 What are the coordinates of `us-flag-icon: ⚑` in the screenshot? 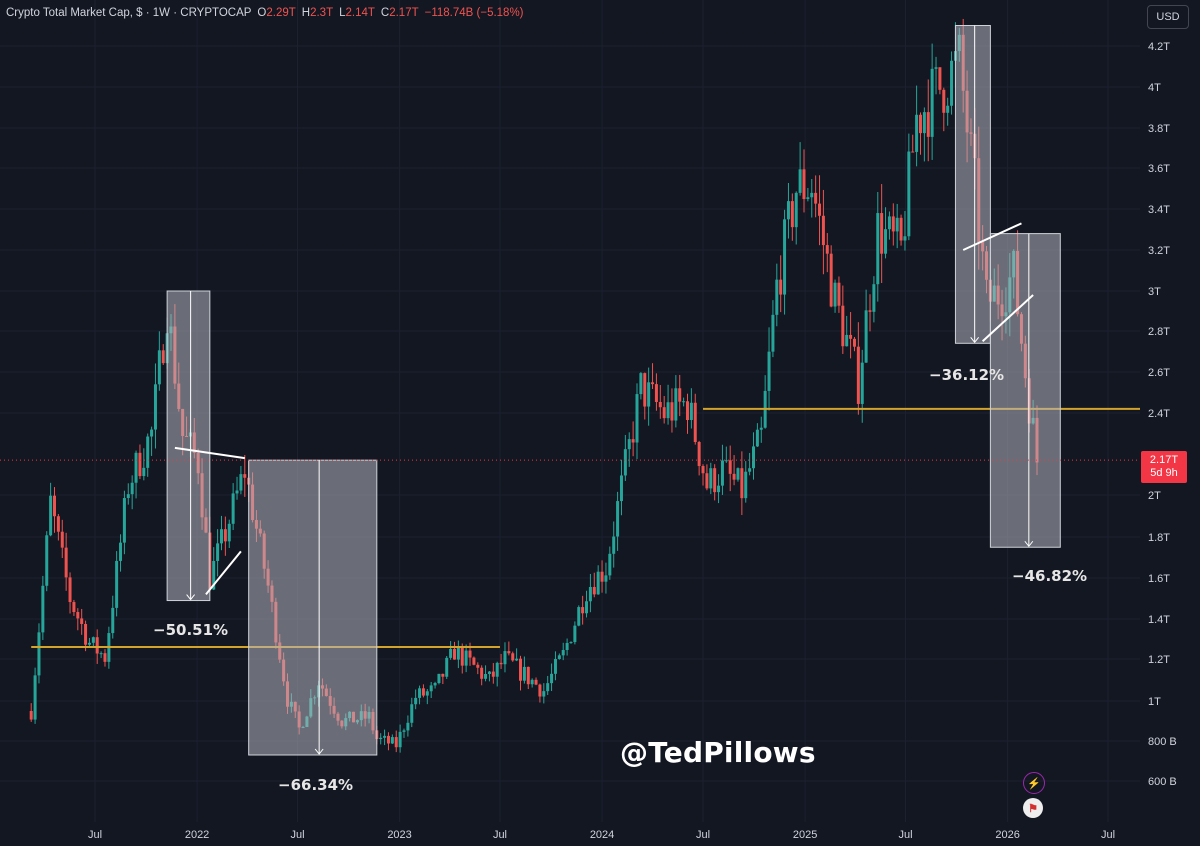 It's located at (1033, 808).